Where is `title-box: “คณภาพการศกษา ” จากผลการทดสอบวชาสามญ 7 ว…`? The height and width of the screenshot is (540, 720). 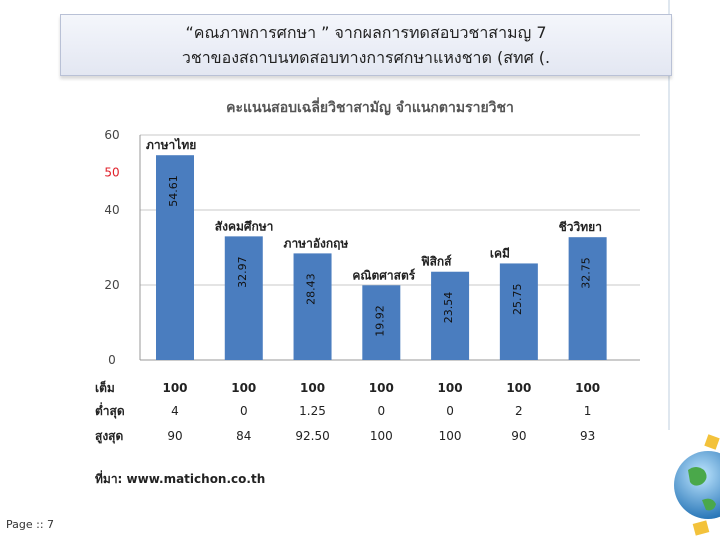
title-box: “คณภาพการศกษา ” จากผลการทดสอบวชาสามญ 7 ว… is located at coordinates (366, 45).